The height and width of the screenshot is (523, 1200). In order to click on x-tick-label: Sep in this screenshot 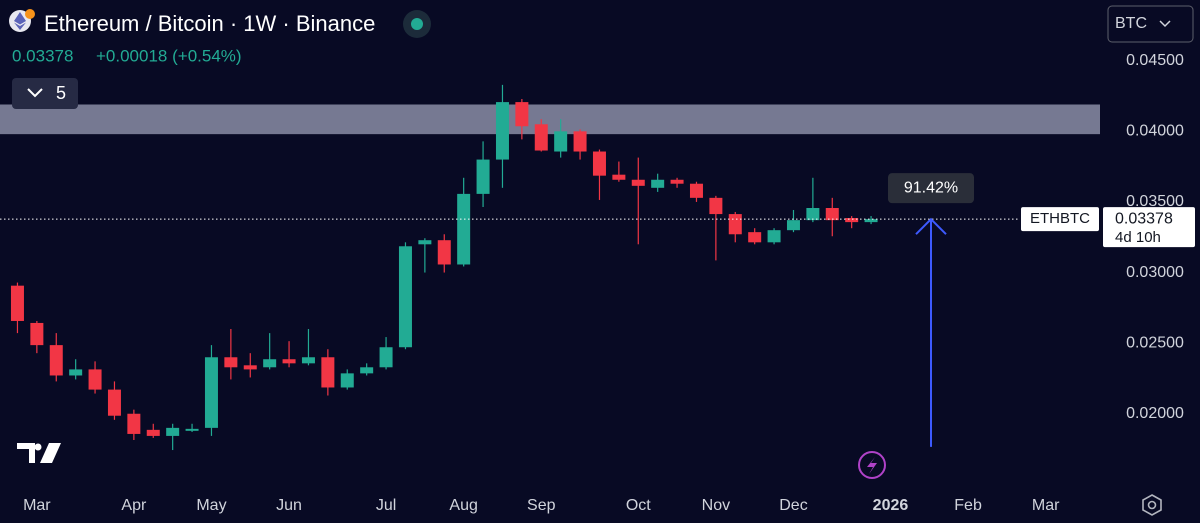, I will do `click(541, 505)`.